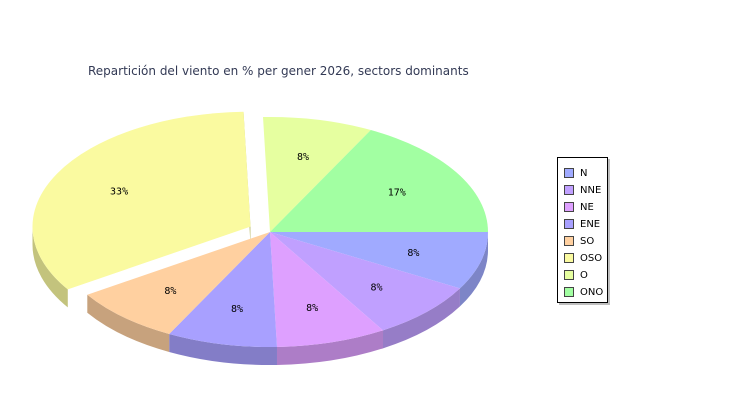 Image resolution: width=750 pixels, height=404 pixels. I want to click on chart-legend: N NNE NE ENE SO OSO O ONO, so click(582, 230).